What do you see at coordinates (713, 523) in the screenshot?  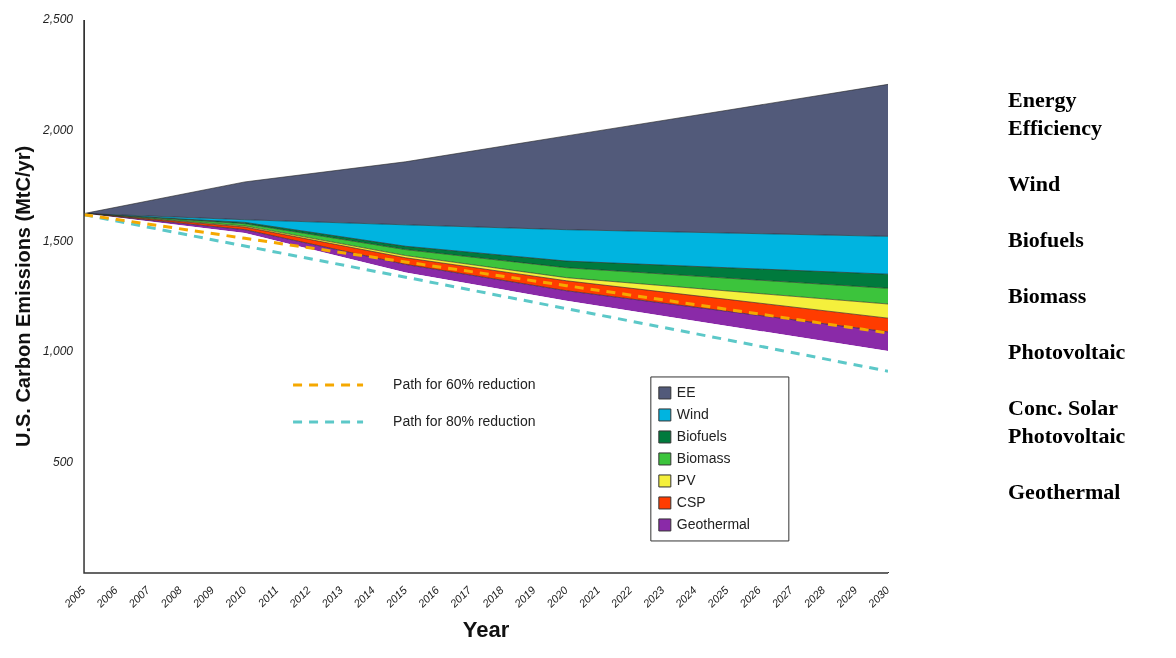 I see `legend-label: Geothermal` at bounding box center [713, 523].